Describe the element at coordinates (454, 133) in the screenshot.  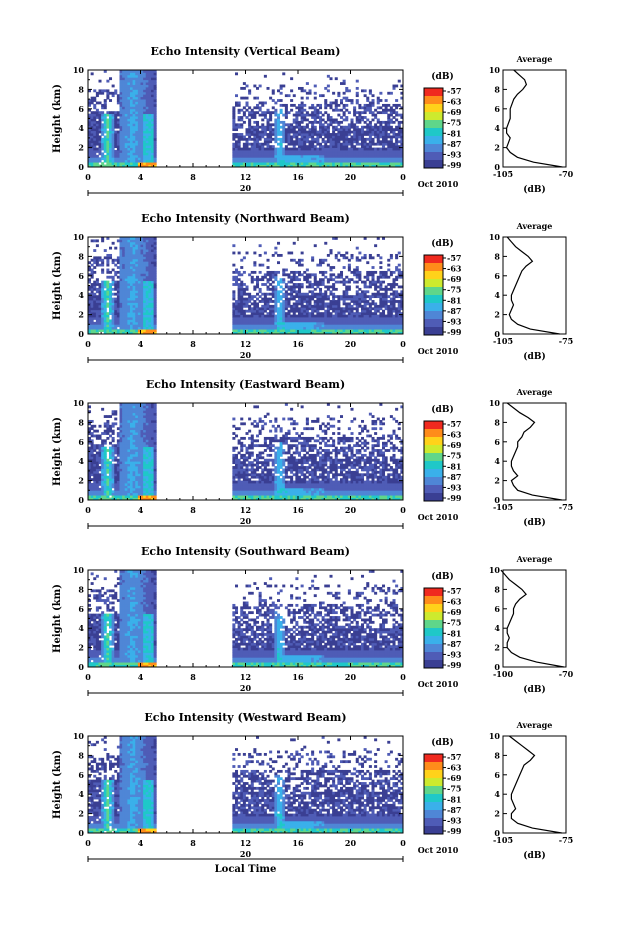
I see `colorbar-tick-label: -81` at that location.